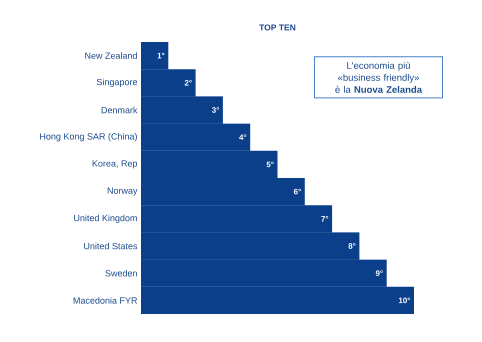 The image size is (482, 342). What do you see at coordinates (106, 300) in the screenshot?
I see `y-tick-label: Macedonia FYR` at bounding box center [106, 300].